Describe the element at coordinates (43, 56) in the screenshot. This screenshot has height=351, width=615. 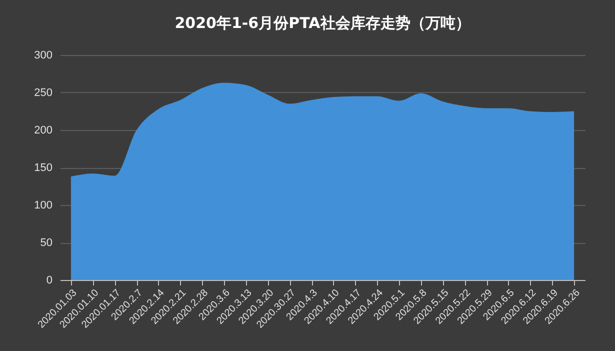
I see `y-tick-label: 300` at that location.